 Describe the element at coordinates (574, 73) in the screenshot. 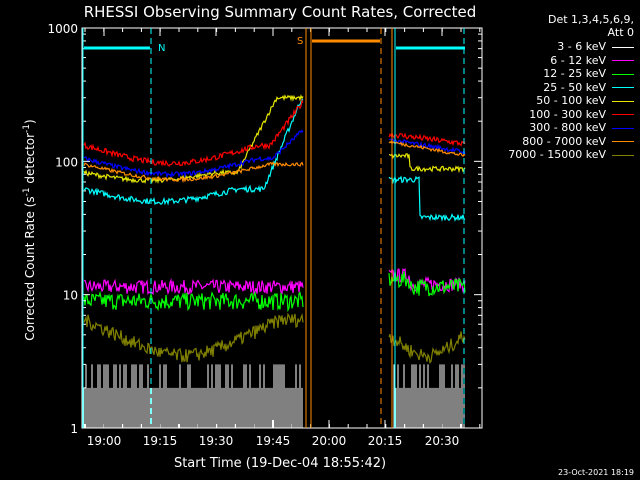

I see `legend-item-label: 12 - 25 keV` at that location.